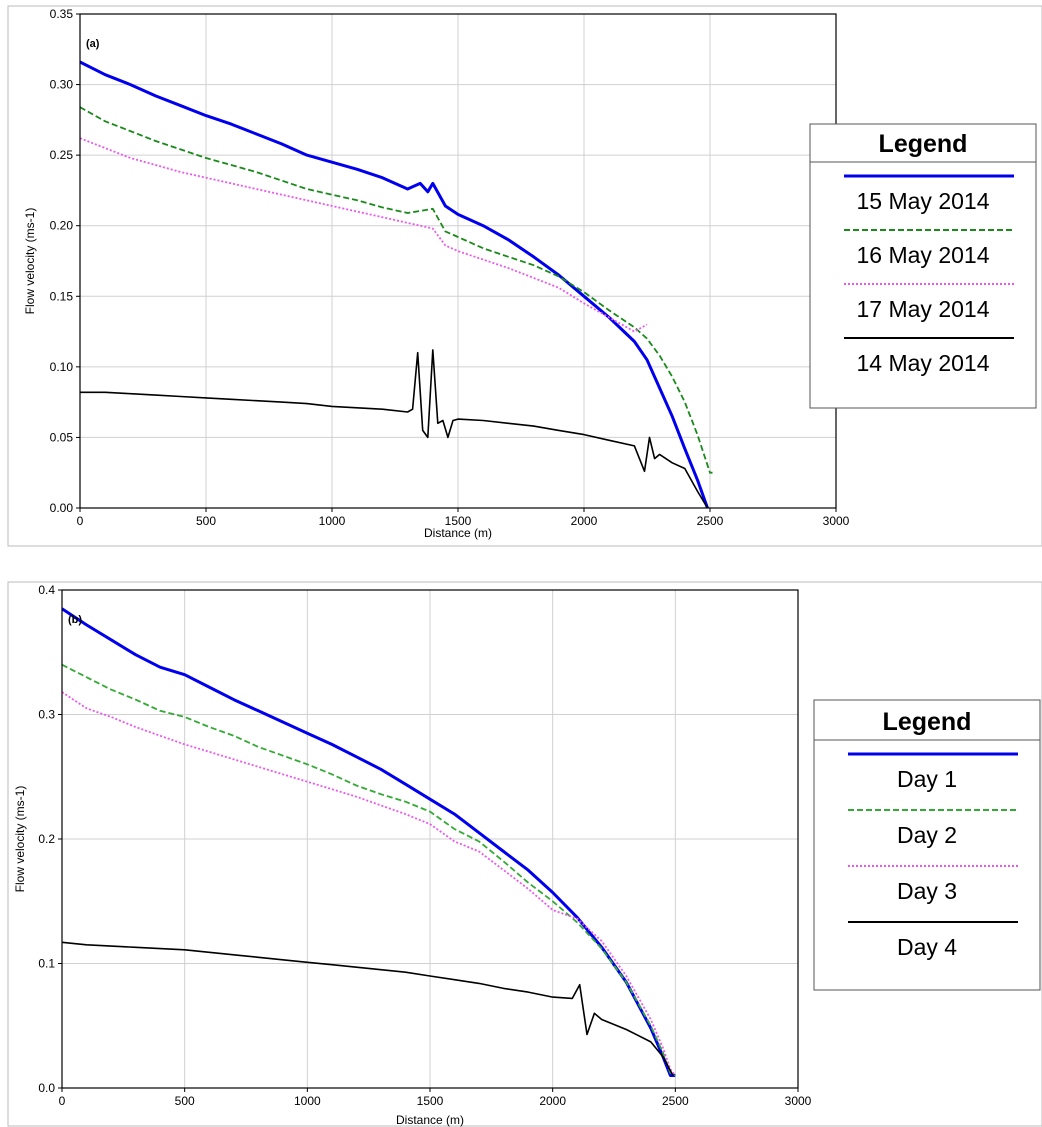  I want to click on legend-entry-4: Day 4, so click(927, 947).